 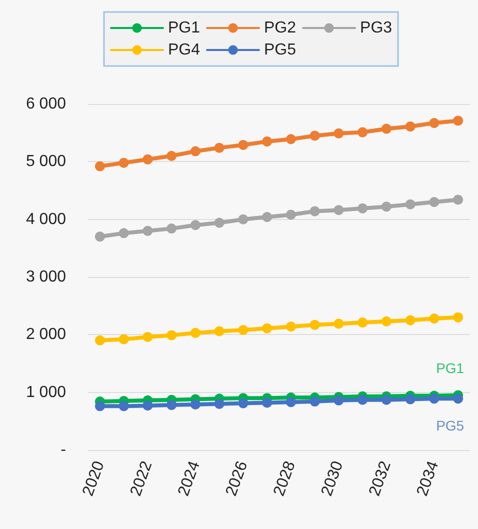 What do you see at coordinates (94, 478) in the screenshot?
I see `x-tick-label: 2020` at bounding box center [94, 478].